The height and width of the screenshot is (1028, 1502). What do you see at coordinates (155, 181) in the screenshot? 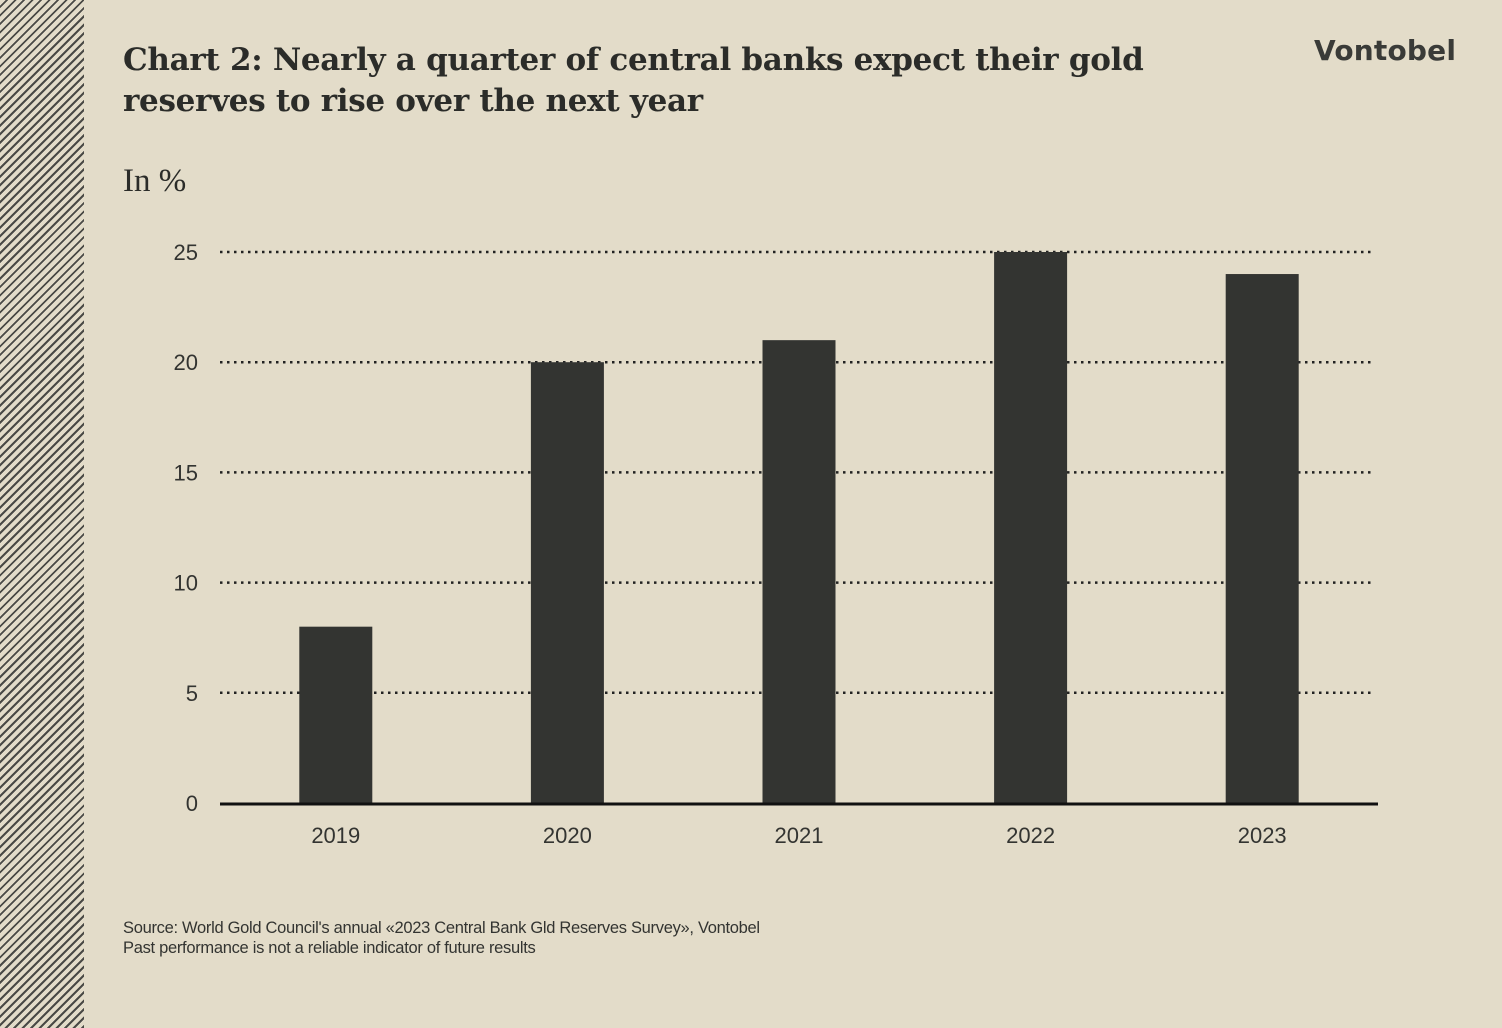
I see `y-axis-unit-label: In %` at bounding box center [155, 181].